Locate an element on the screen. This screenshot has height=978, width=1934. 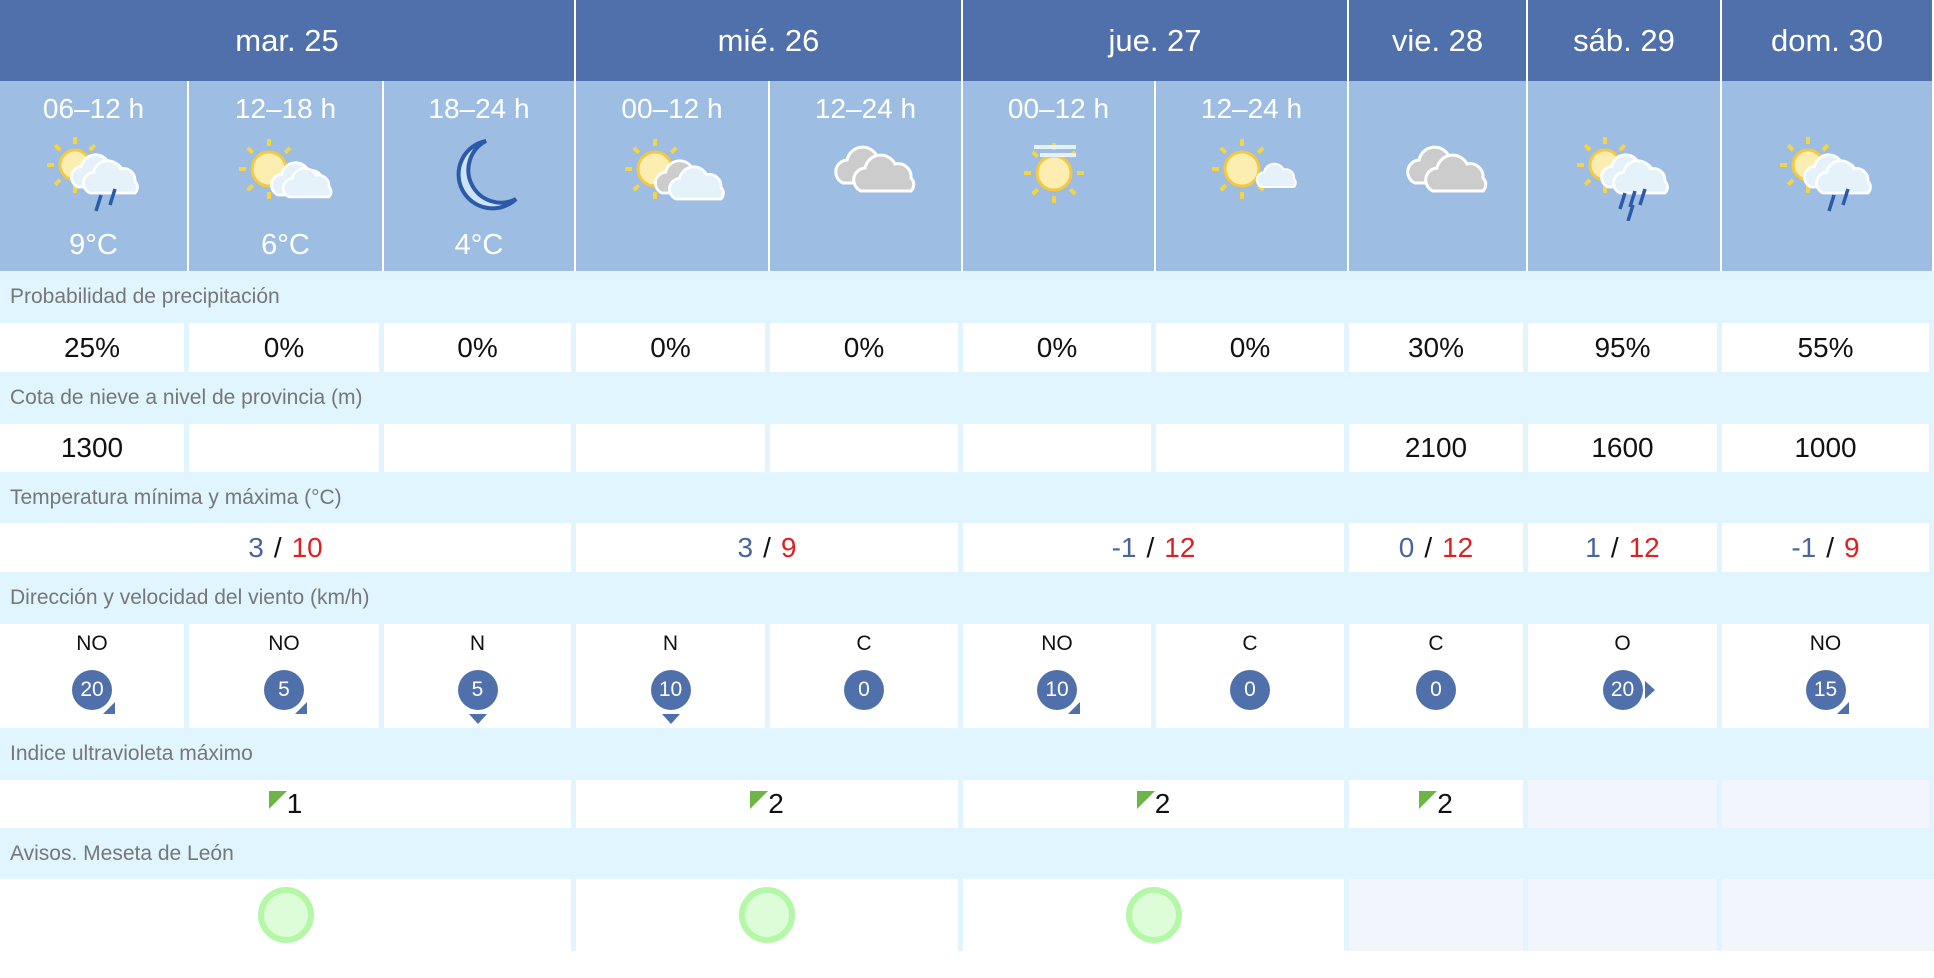
grey-clouds-icon is located at coordinates (1438, 176).